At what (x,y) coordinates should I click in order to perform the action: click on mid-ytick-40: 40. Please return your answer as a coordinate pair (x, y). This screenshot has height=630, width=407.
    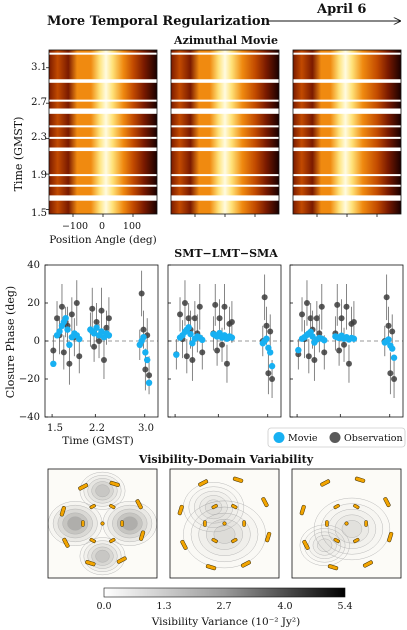
    Looking at the image, I should click on (33, 265).